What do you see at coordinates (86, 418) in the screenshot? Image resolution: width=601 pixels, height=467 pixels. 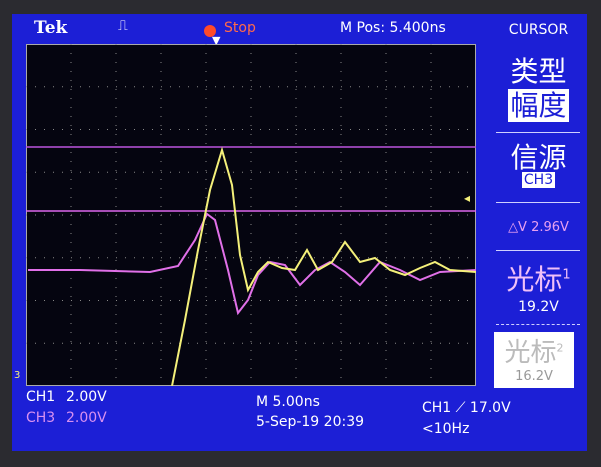 I see `ch3-scale: 2.00V` at bounding box center [86, 418].